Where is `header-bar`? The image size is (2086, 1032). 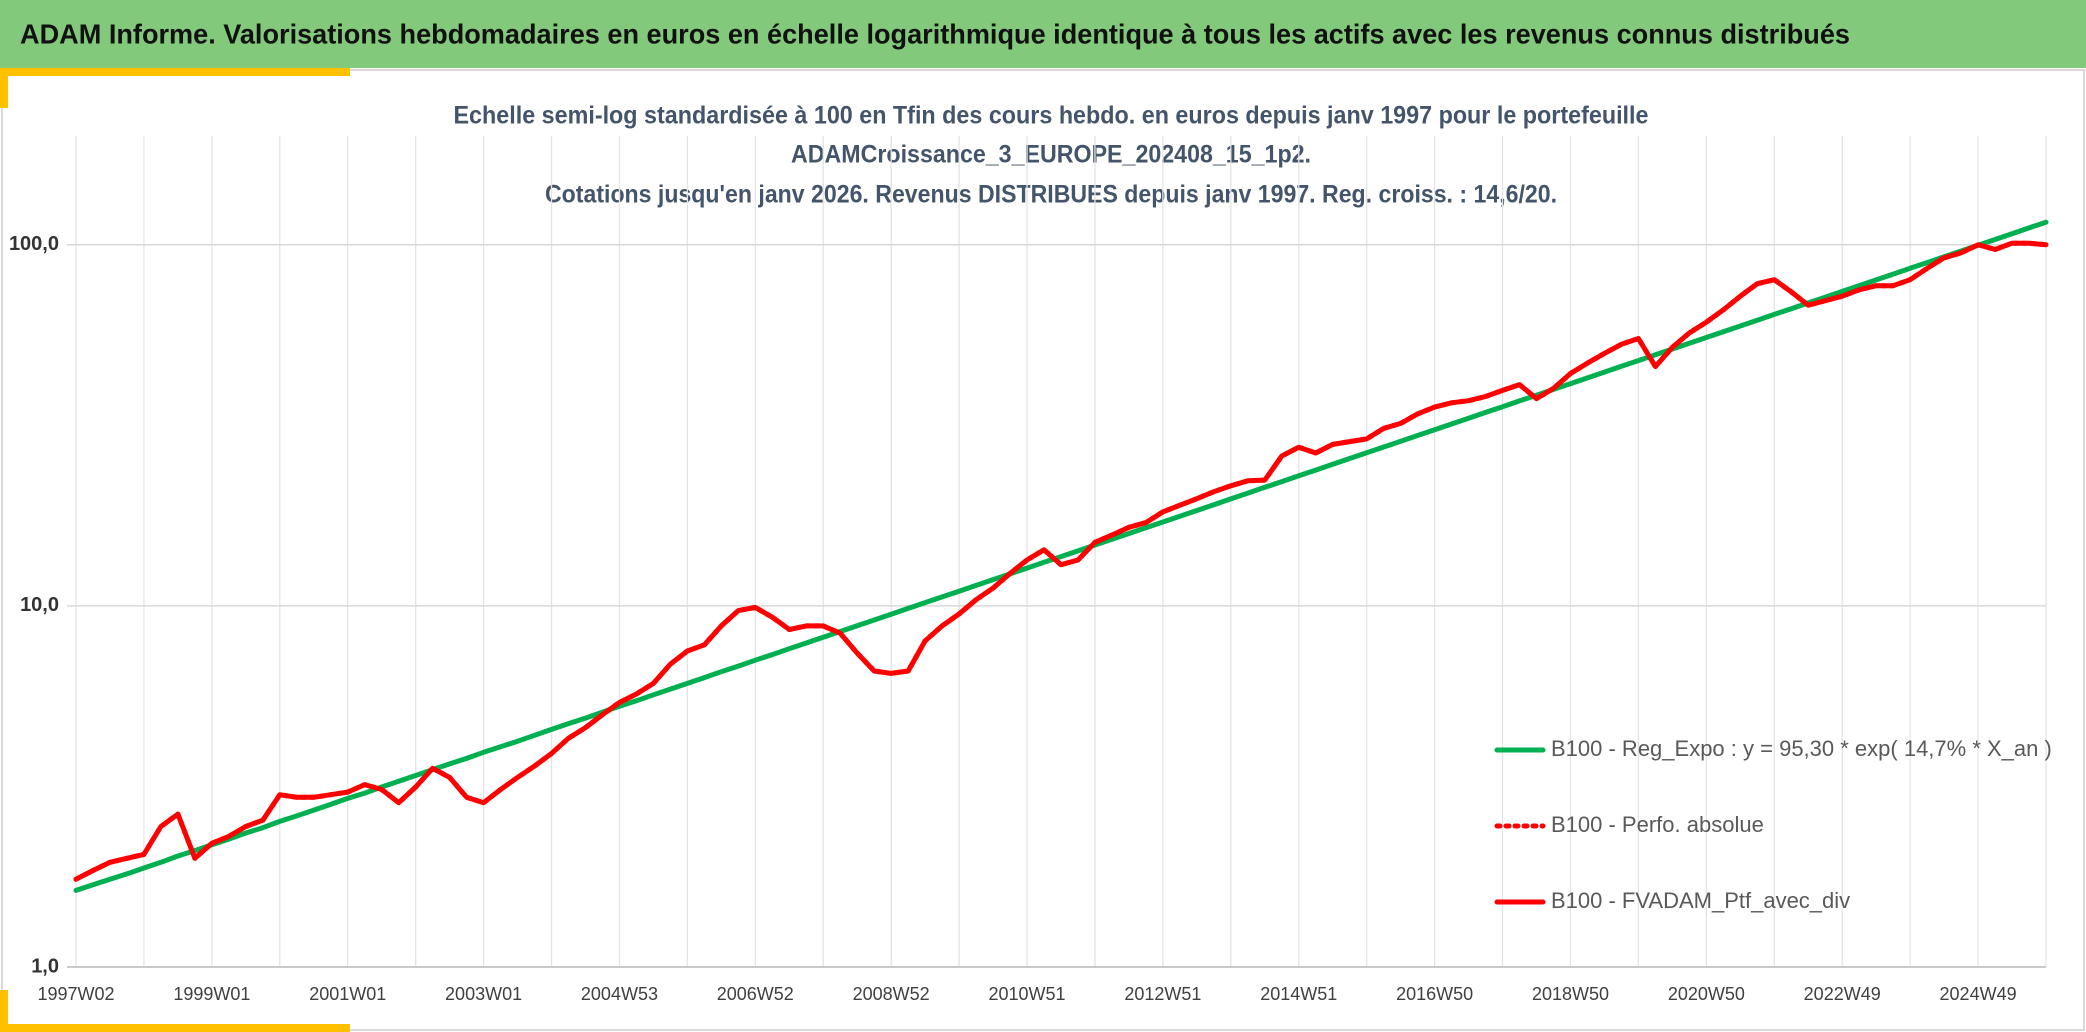
header-bar is located at coordinates (1043, 34).